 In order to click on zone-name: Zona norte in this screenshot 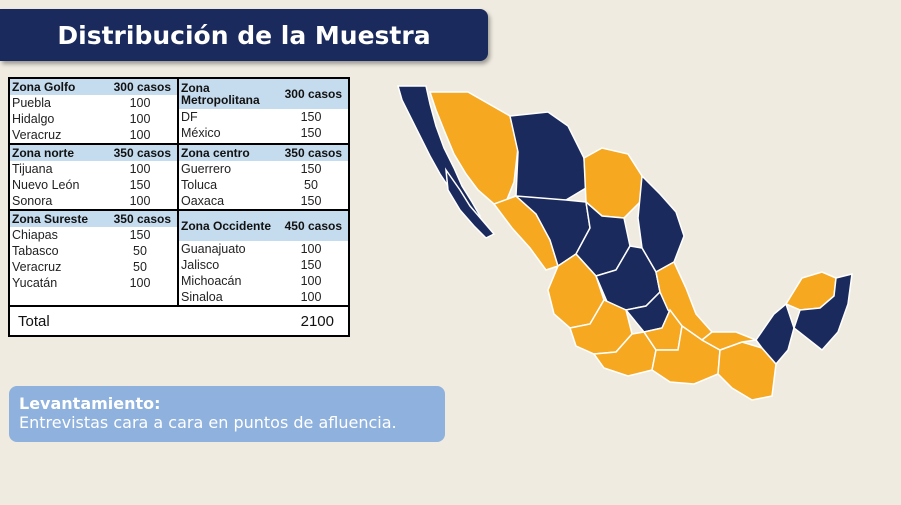, I will do `click(43, 153)`.